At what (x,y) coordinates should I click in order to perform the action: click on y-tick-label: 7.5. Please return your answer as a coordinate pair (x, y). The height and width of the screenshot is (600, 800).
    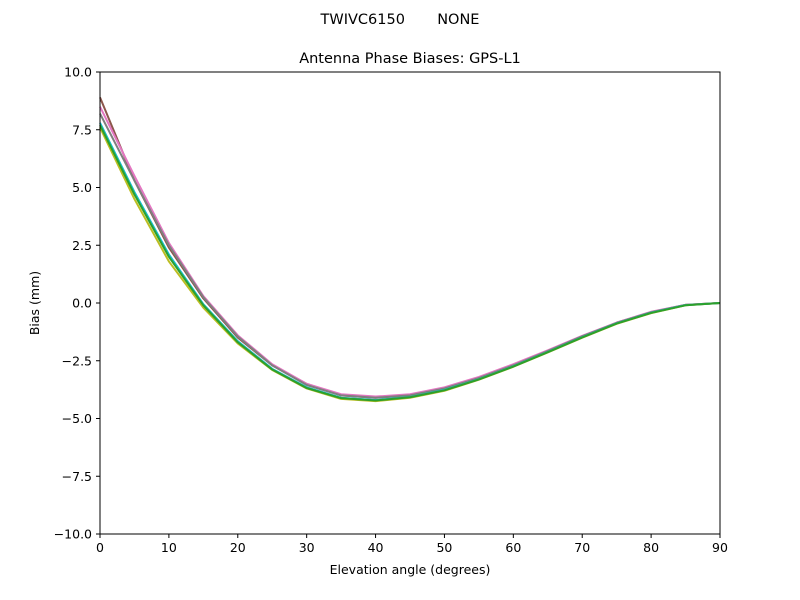
    Looking at the image, I should click on (82, 129).